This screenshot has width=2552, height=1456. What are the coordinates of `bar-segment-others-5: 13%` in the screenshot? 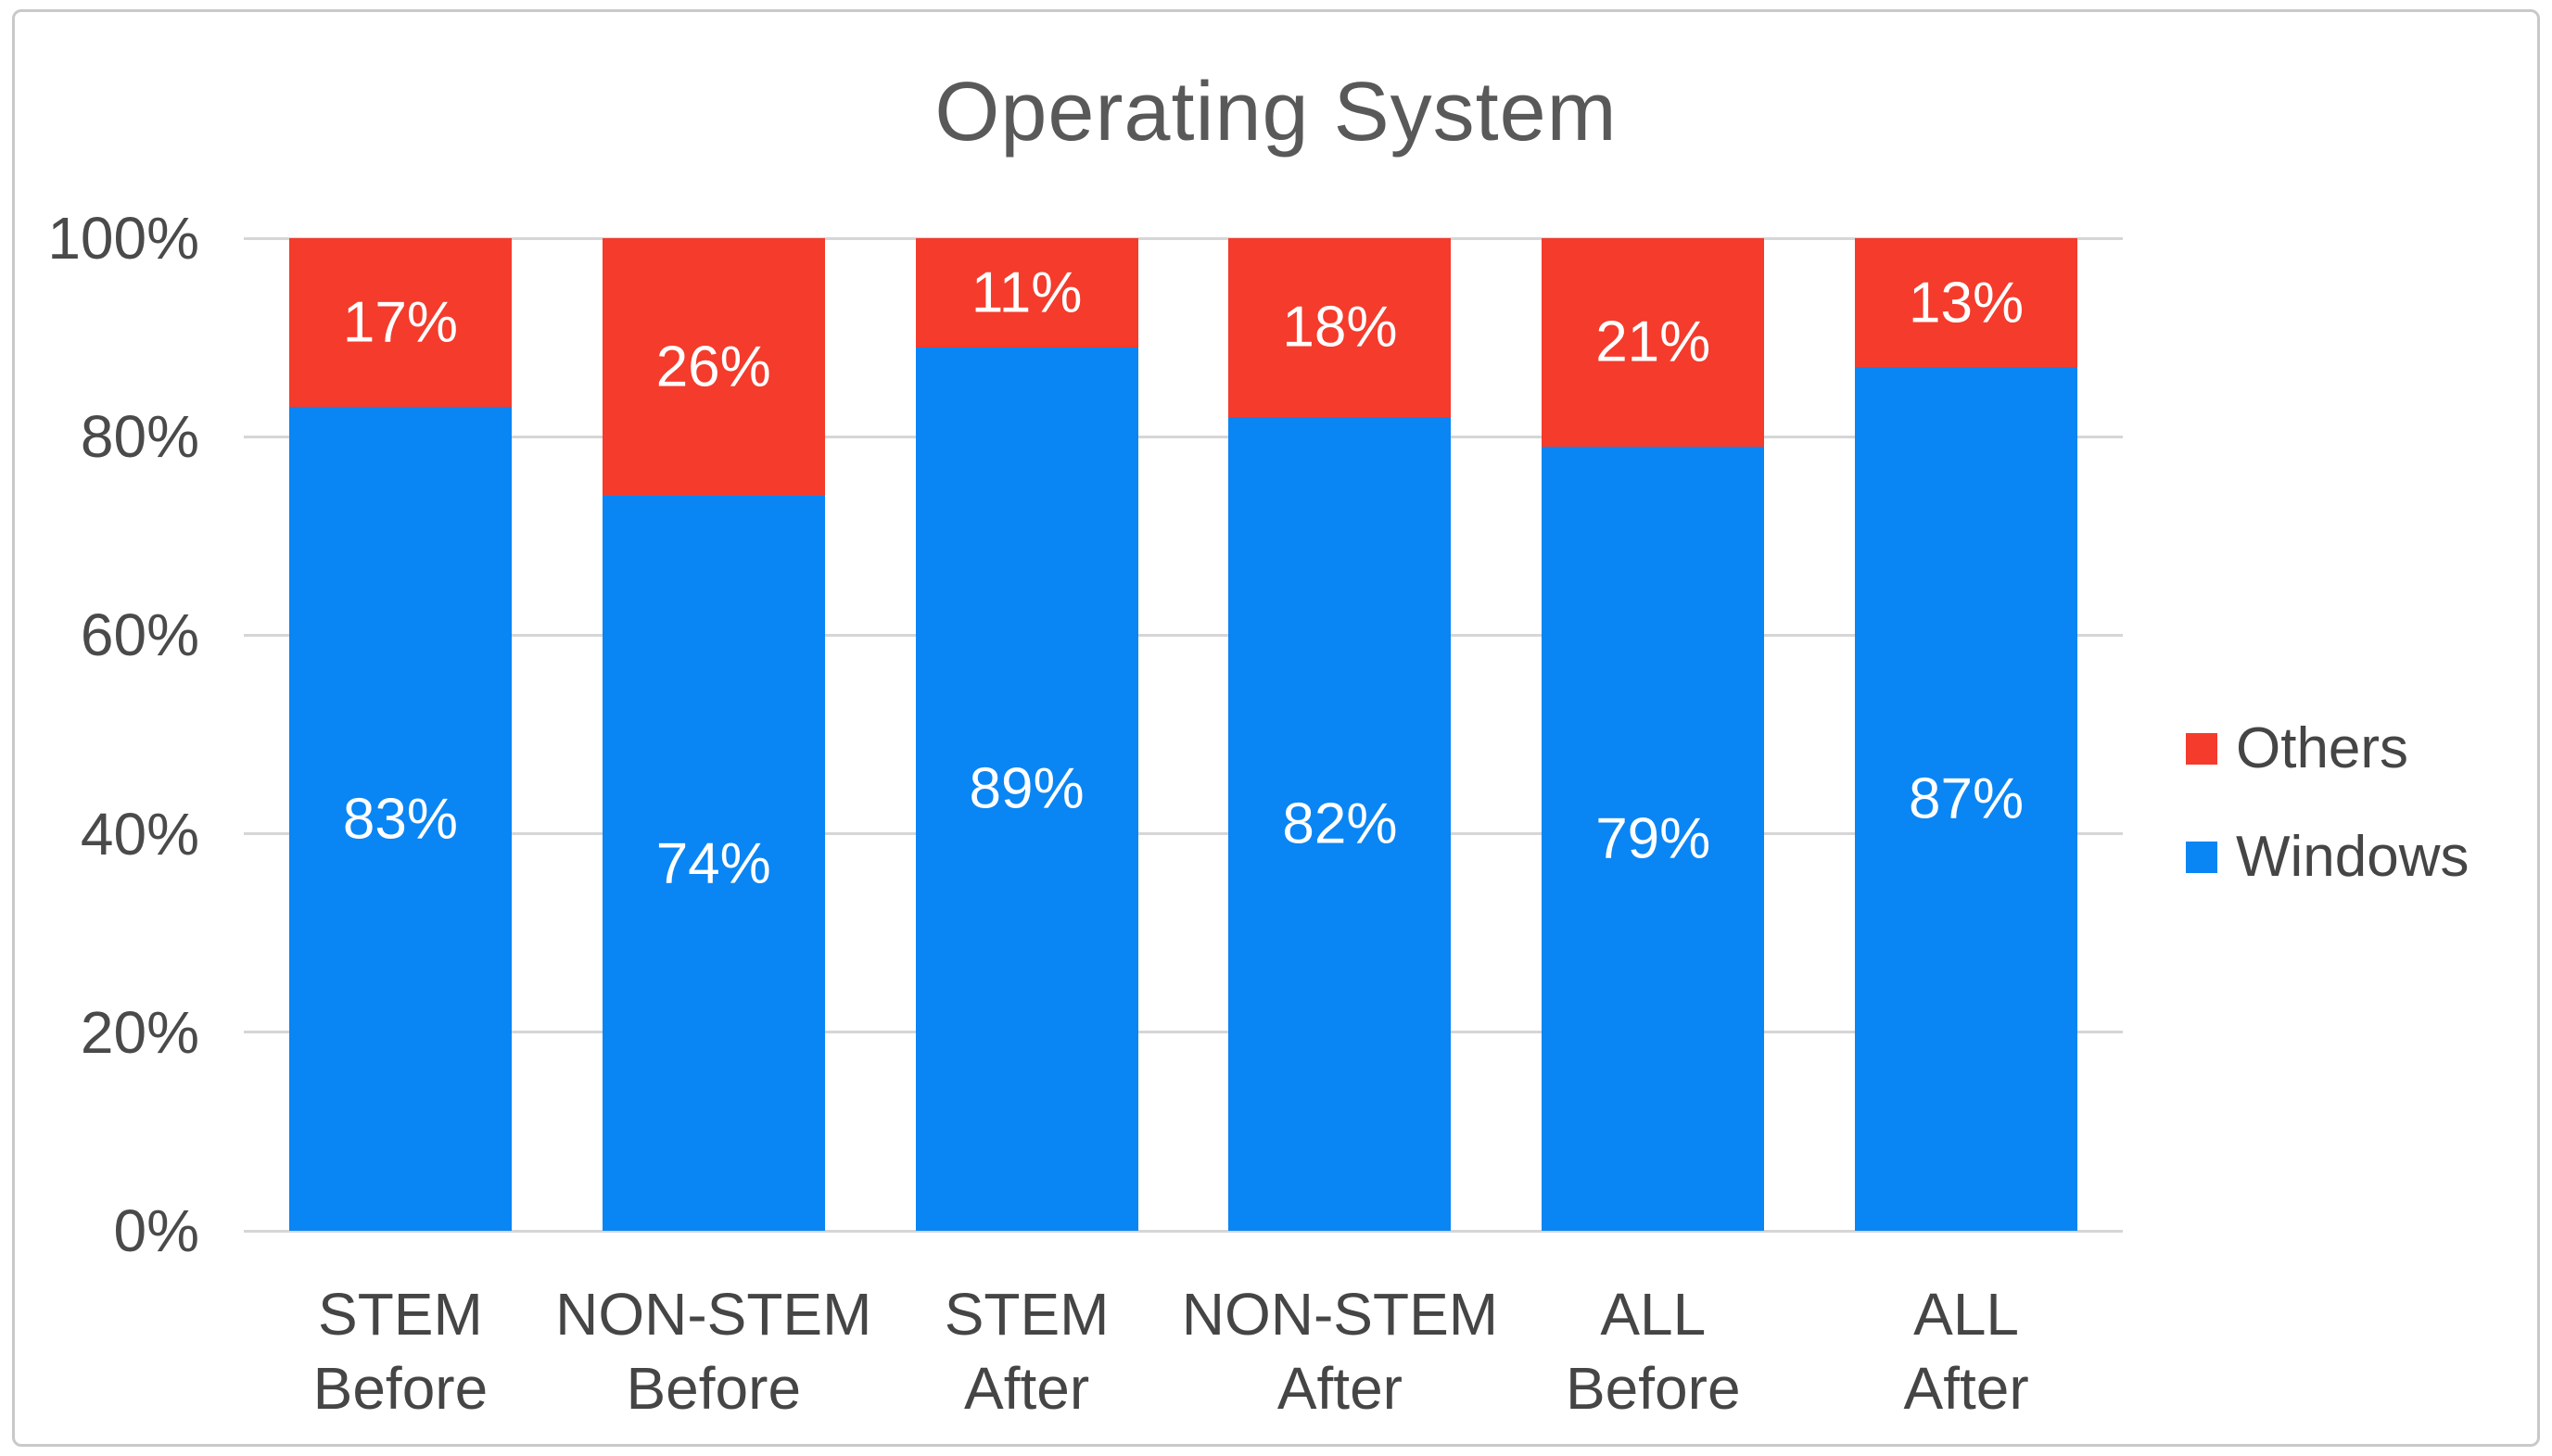 It's located at (1967, 303).